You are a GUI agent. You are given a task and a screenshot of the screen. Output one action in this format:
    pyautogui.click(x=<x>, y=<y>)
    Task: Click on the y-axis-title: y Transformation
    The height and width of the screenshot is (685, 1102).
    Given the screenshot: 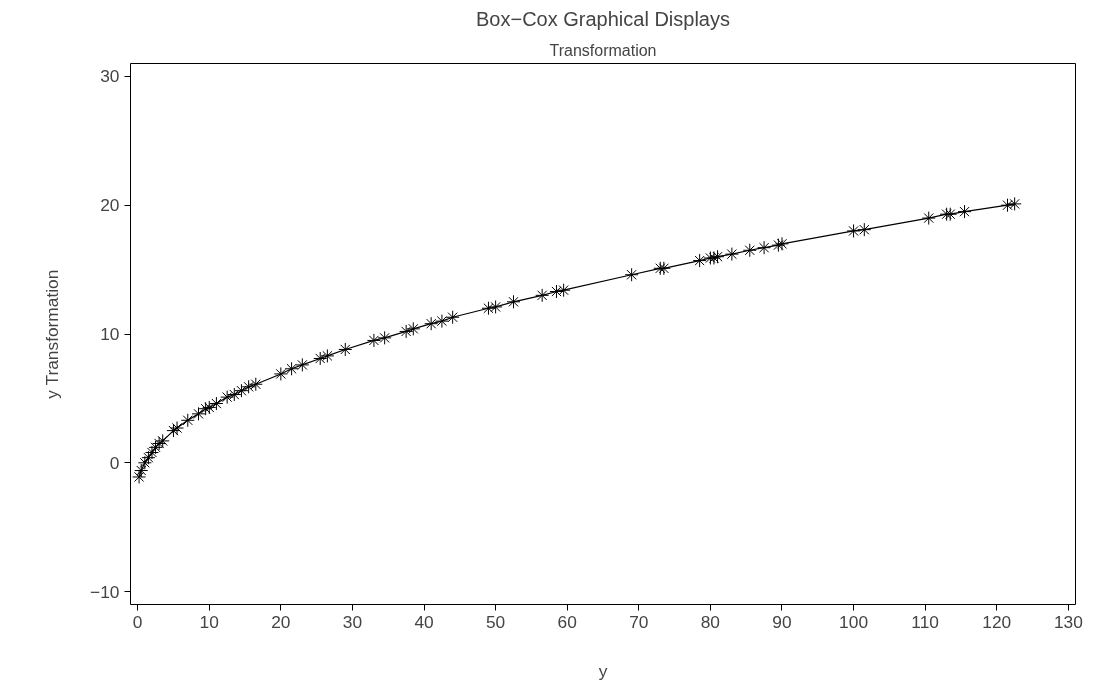 What is the action you would take?
    pyautogui.click(x=52, y=334)
    